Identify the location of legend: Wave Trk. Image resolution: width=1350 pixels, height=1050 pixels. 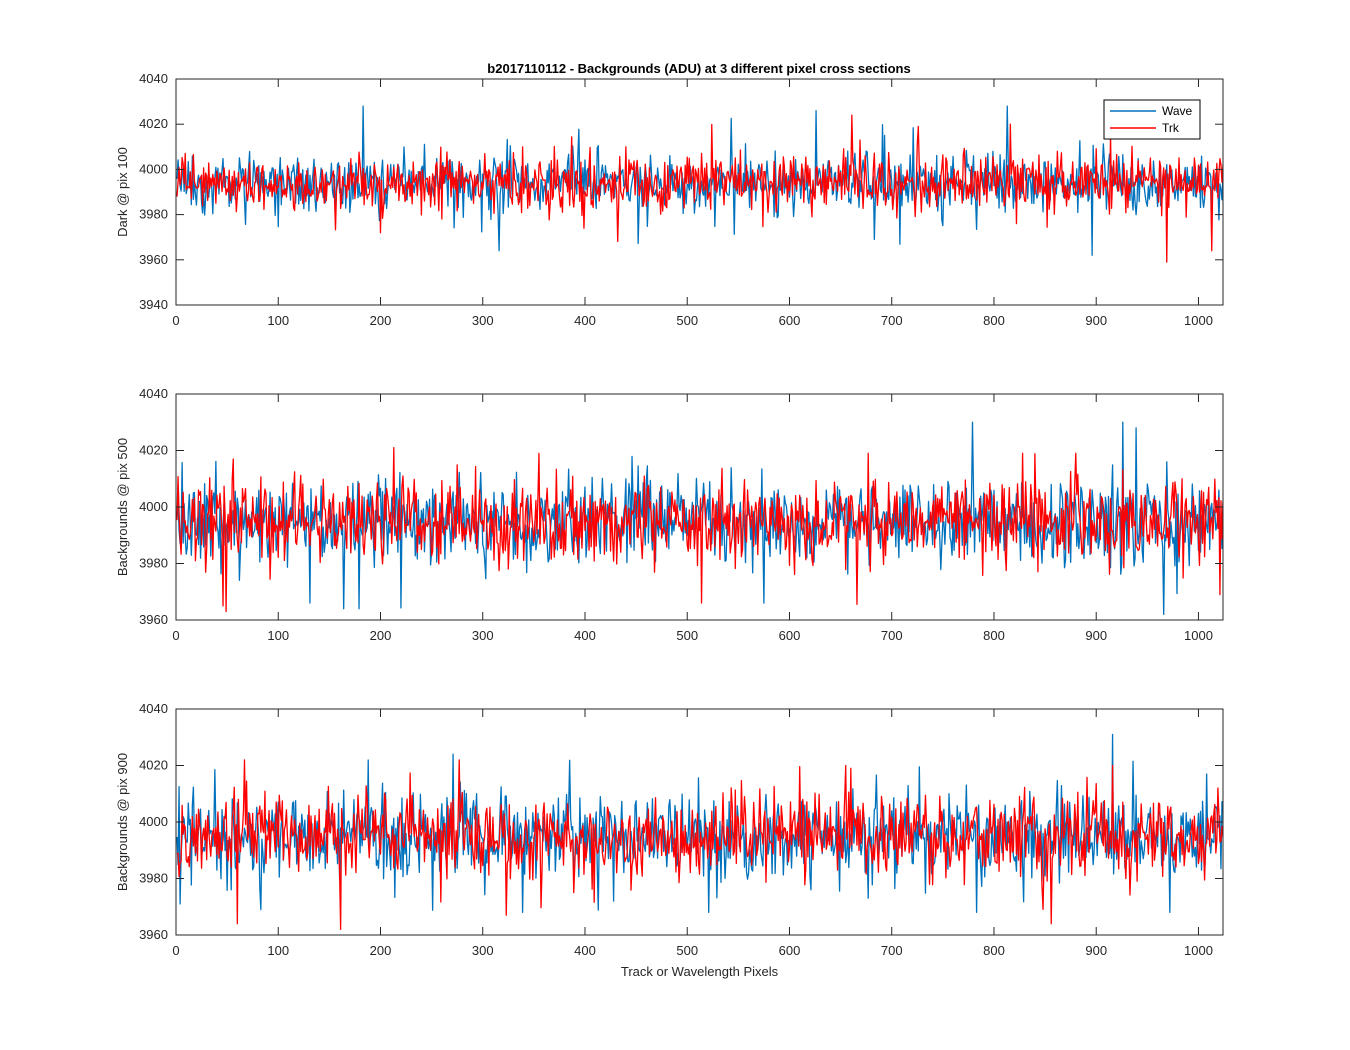
(1152, 119).